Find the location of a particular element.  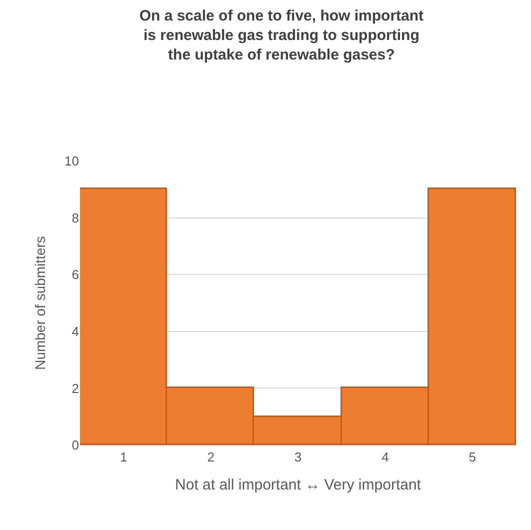

x-tick-label: 1 is located at coordinates (124, 457).